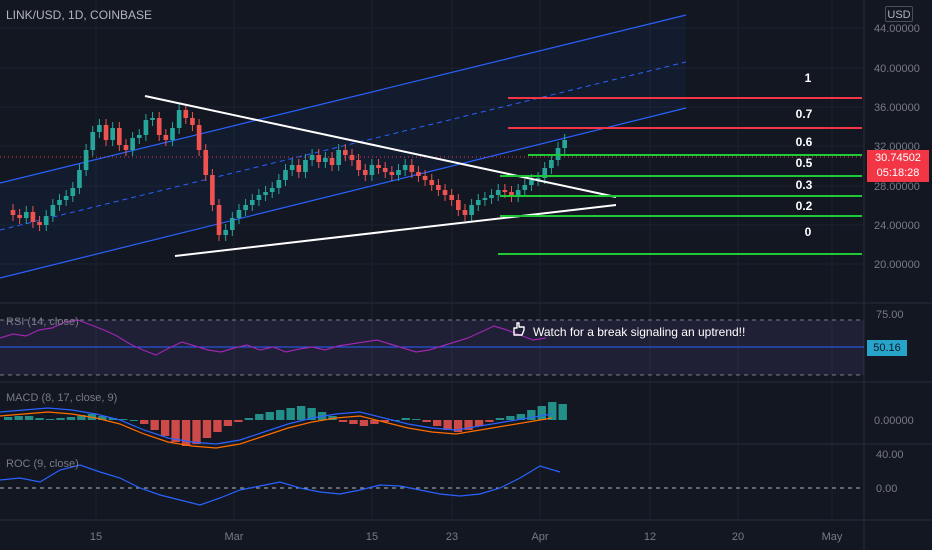 Image resolution: width=932 pixels, height=550 pixels. I want to click on fib-label: 0, so click(808, 232).